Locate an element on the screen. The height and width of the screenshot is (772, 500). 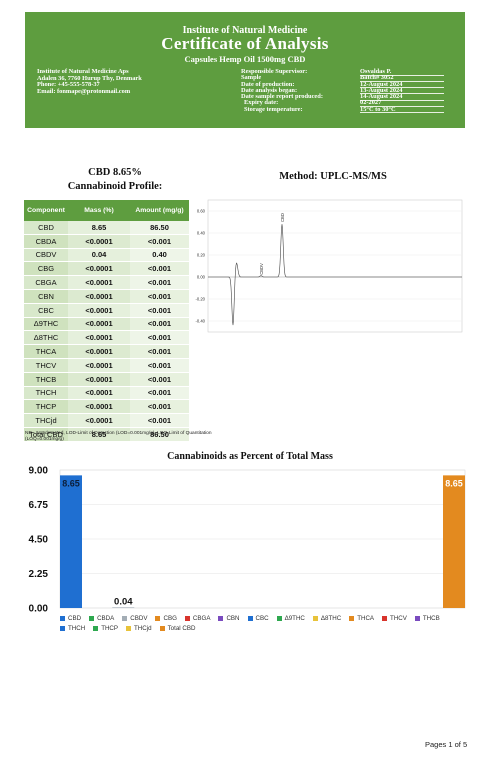
field-production-date: Date of production: 12-August 2024 is located at coordinates (346, 84).